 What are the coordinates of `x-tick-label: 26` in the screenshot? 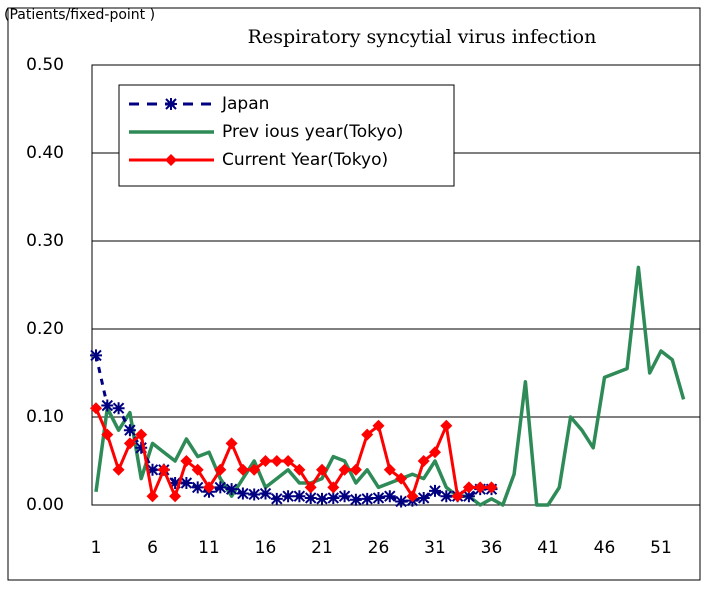 It's located at (379, 548).